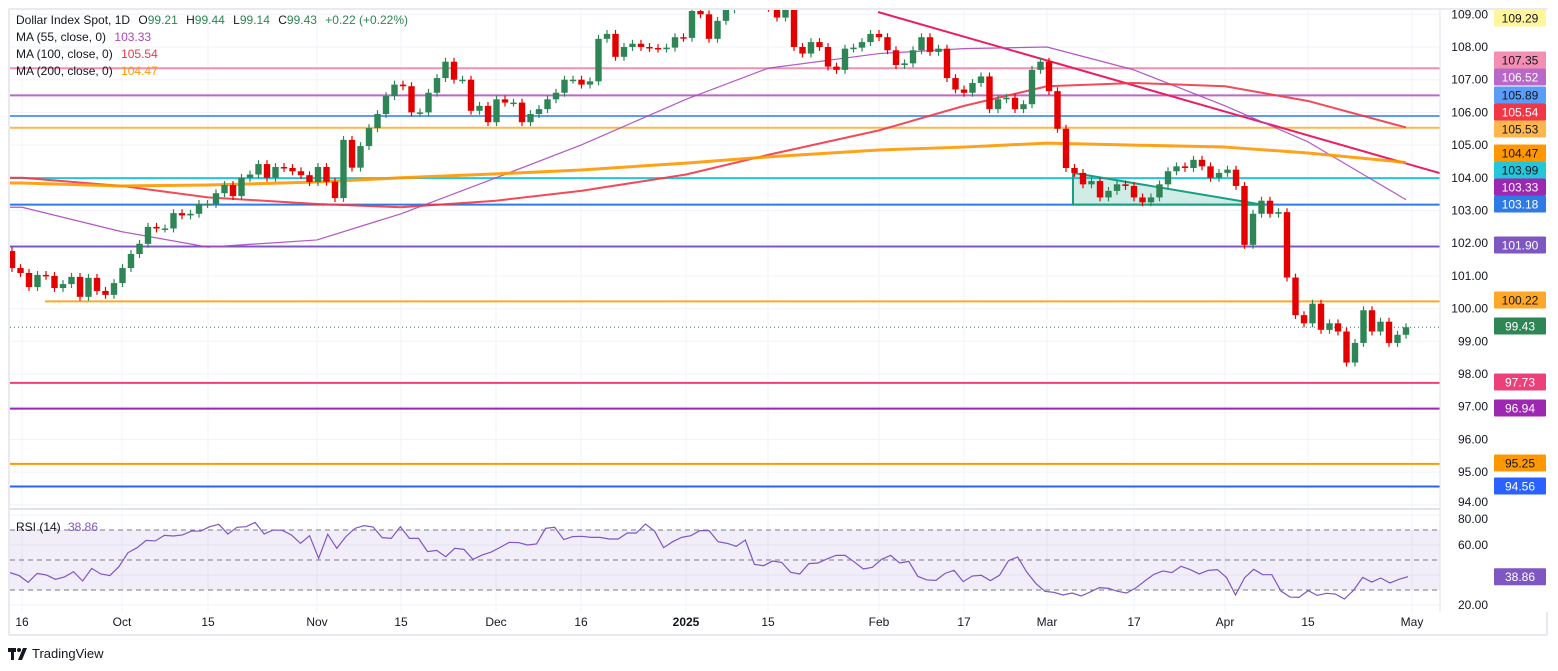 The width and height of the screenshot is (1558, 671). What do you see at coordinates (214, 71) in the screenshot?
I see `legend-ma200: MA (200, close, 0) 104.47` at bounding box center [214, 71].